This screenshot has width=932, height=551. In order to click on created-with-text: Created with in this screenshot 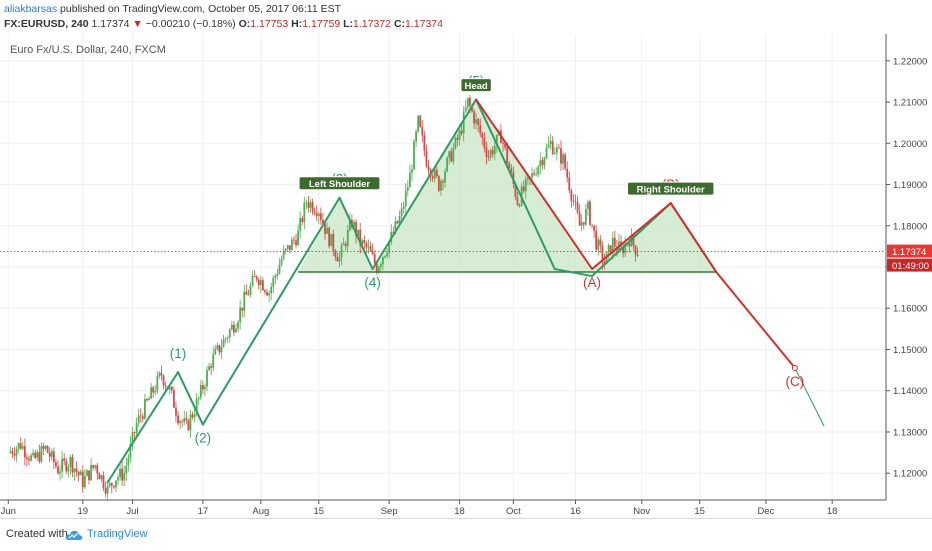, I will do `click(37, 534)`.